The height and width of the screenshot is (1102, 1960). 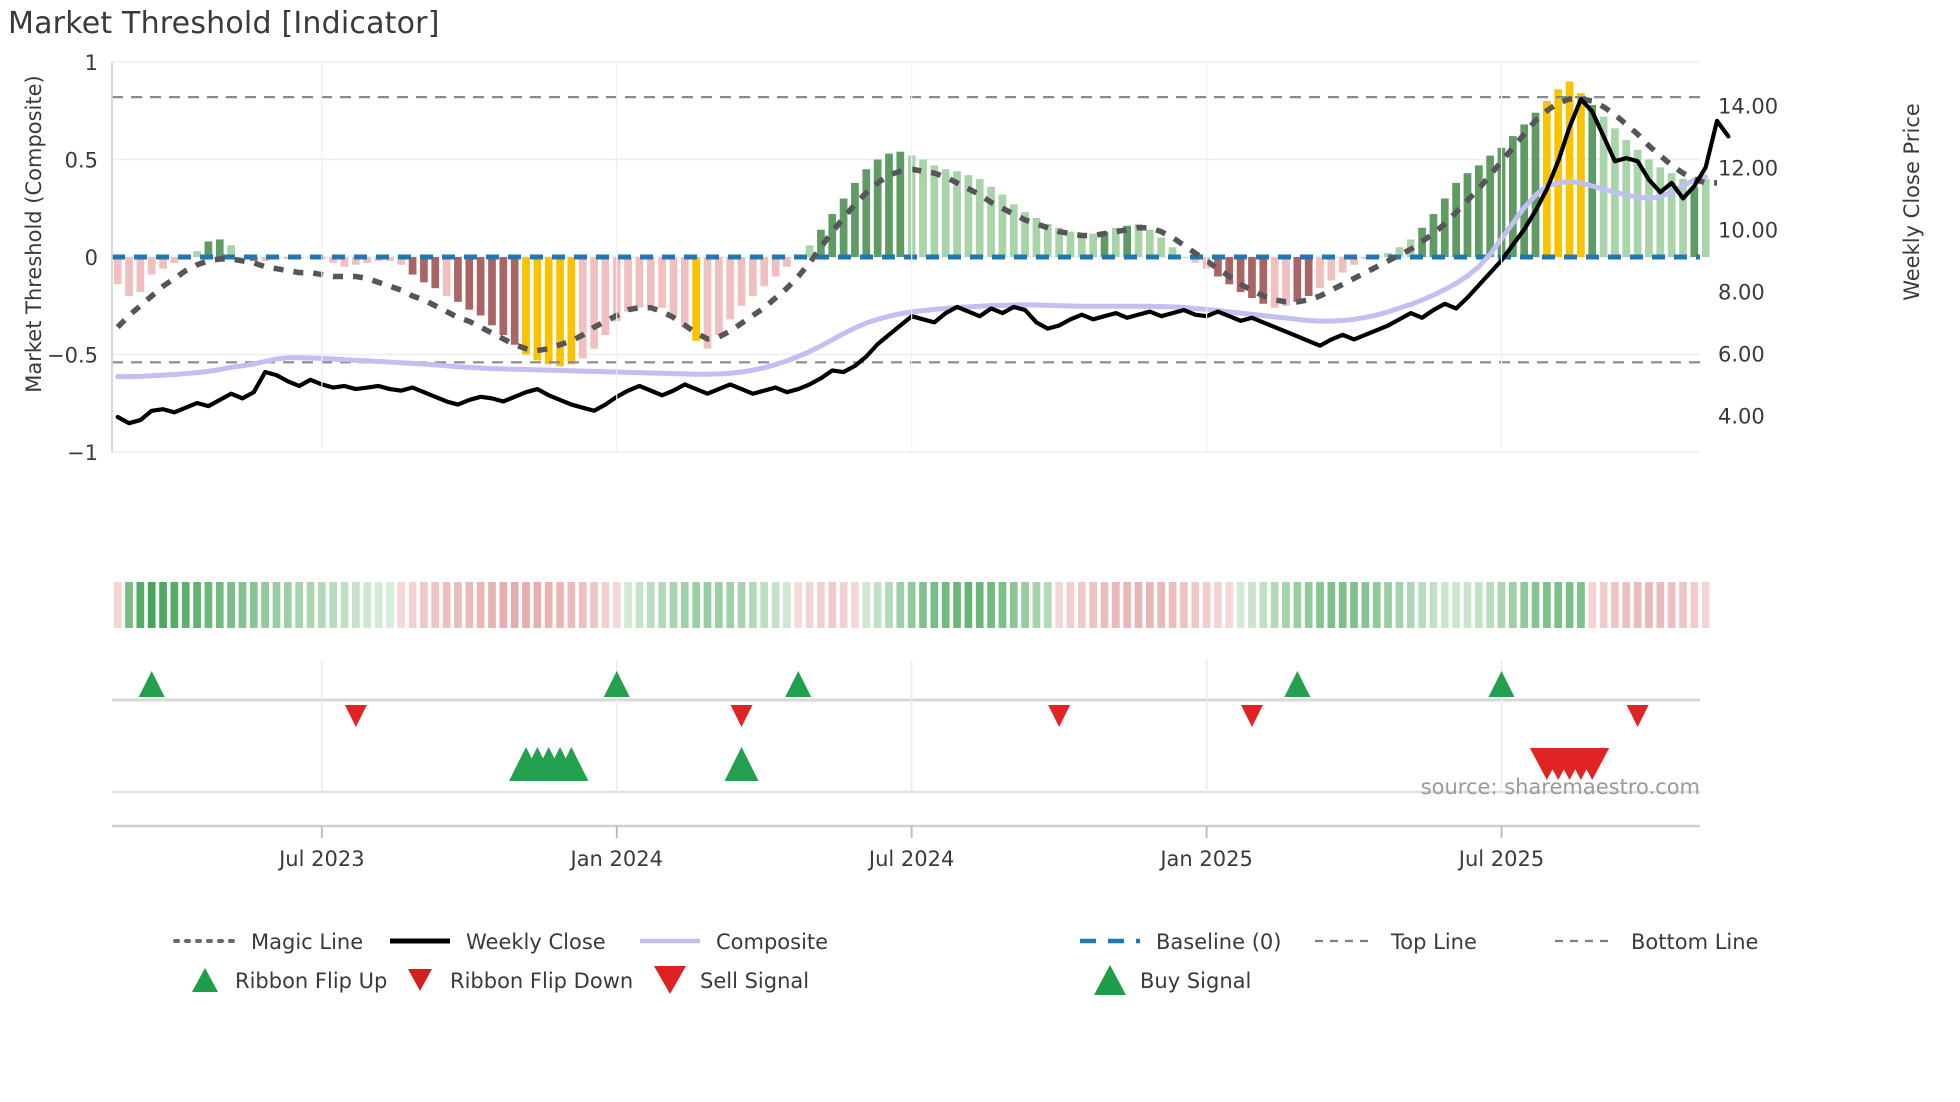 I want to click on y-tick-label-left: −0.5, so click(x=72, y=356).